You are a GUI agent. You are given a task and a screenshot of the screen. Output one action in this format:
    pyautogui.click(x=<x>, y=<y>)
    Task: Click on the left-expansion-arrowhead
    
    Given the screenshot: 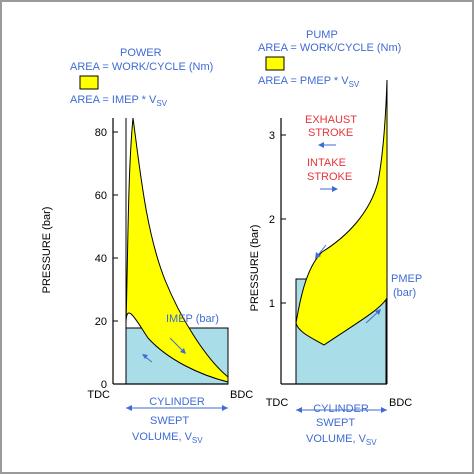 What is the action you would take?
    pyautogui.click(x=183, y=351)
    